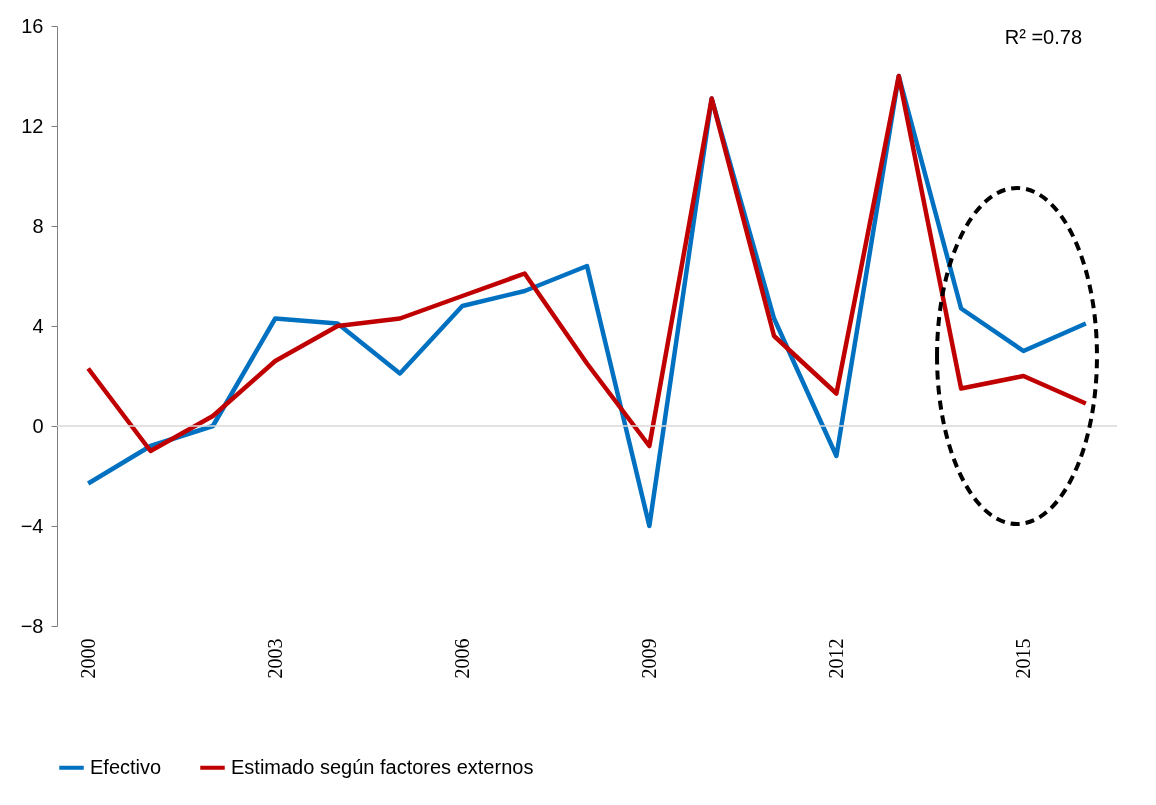 The image size is (1156, 805). What do you see at coordinates (835, 658) in the screenshot?
I see `x-tick-label: 2012` at bounding box center [835, 658].